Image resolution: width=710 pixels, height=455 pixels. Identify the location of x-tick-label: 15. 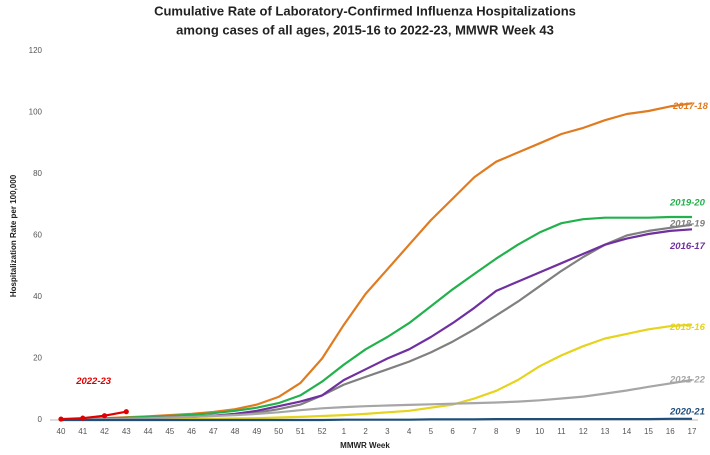
(648, 431).